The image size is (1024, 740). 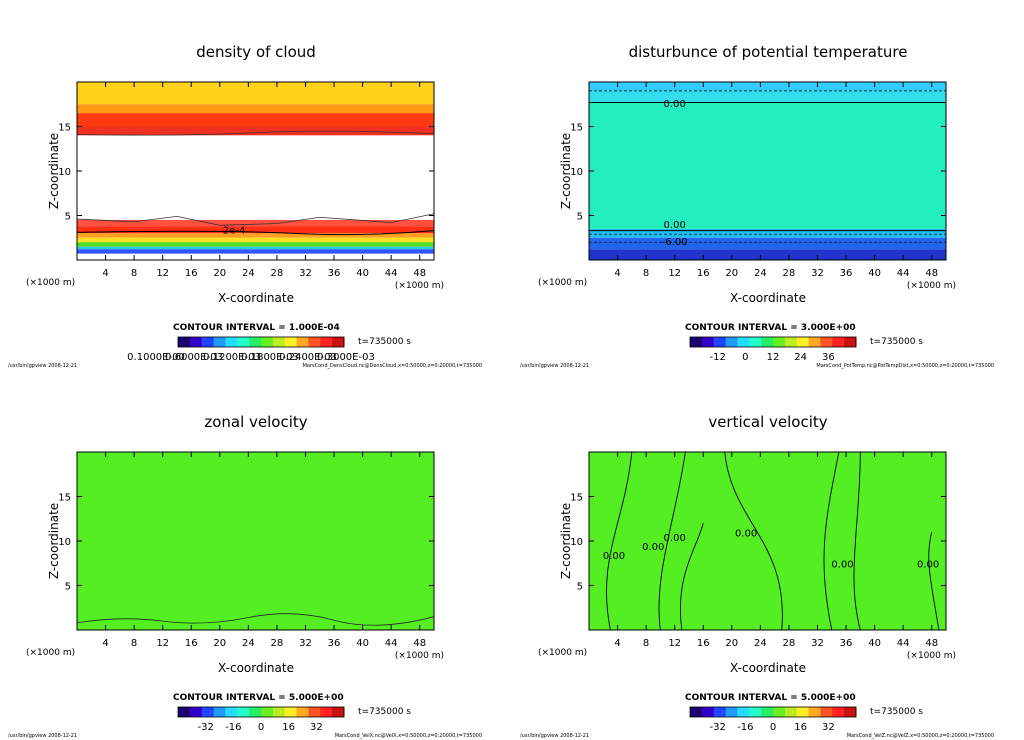 I want to click on time-label: t=735000 s, so click(x=384, y=342).